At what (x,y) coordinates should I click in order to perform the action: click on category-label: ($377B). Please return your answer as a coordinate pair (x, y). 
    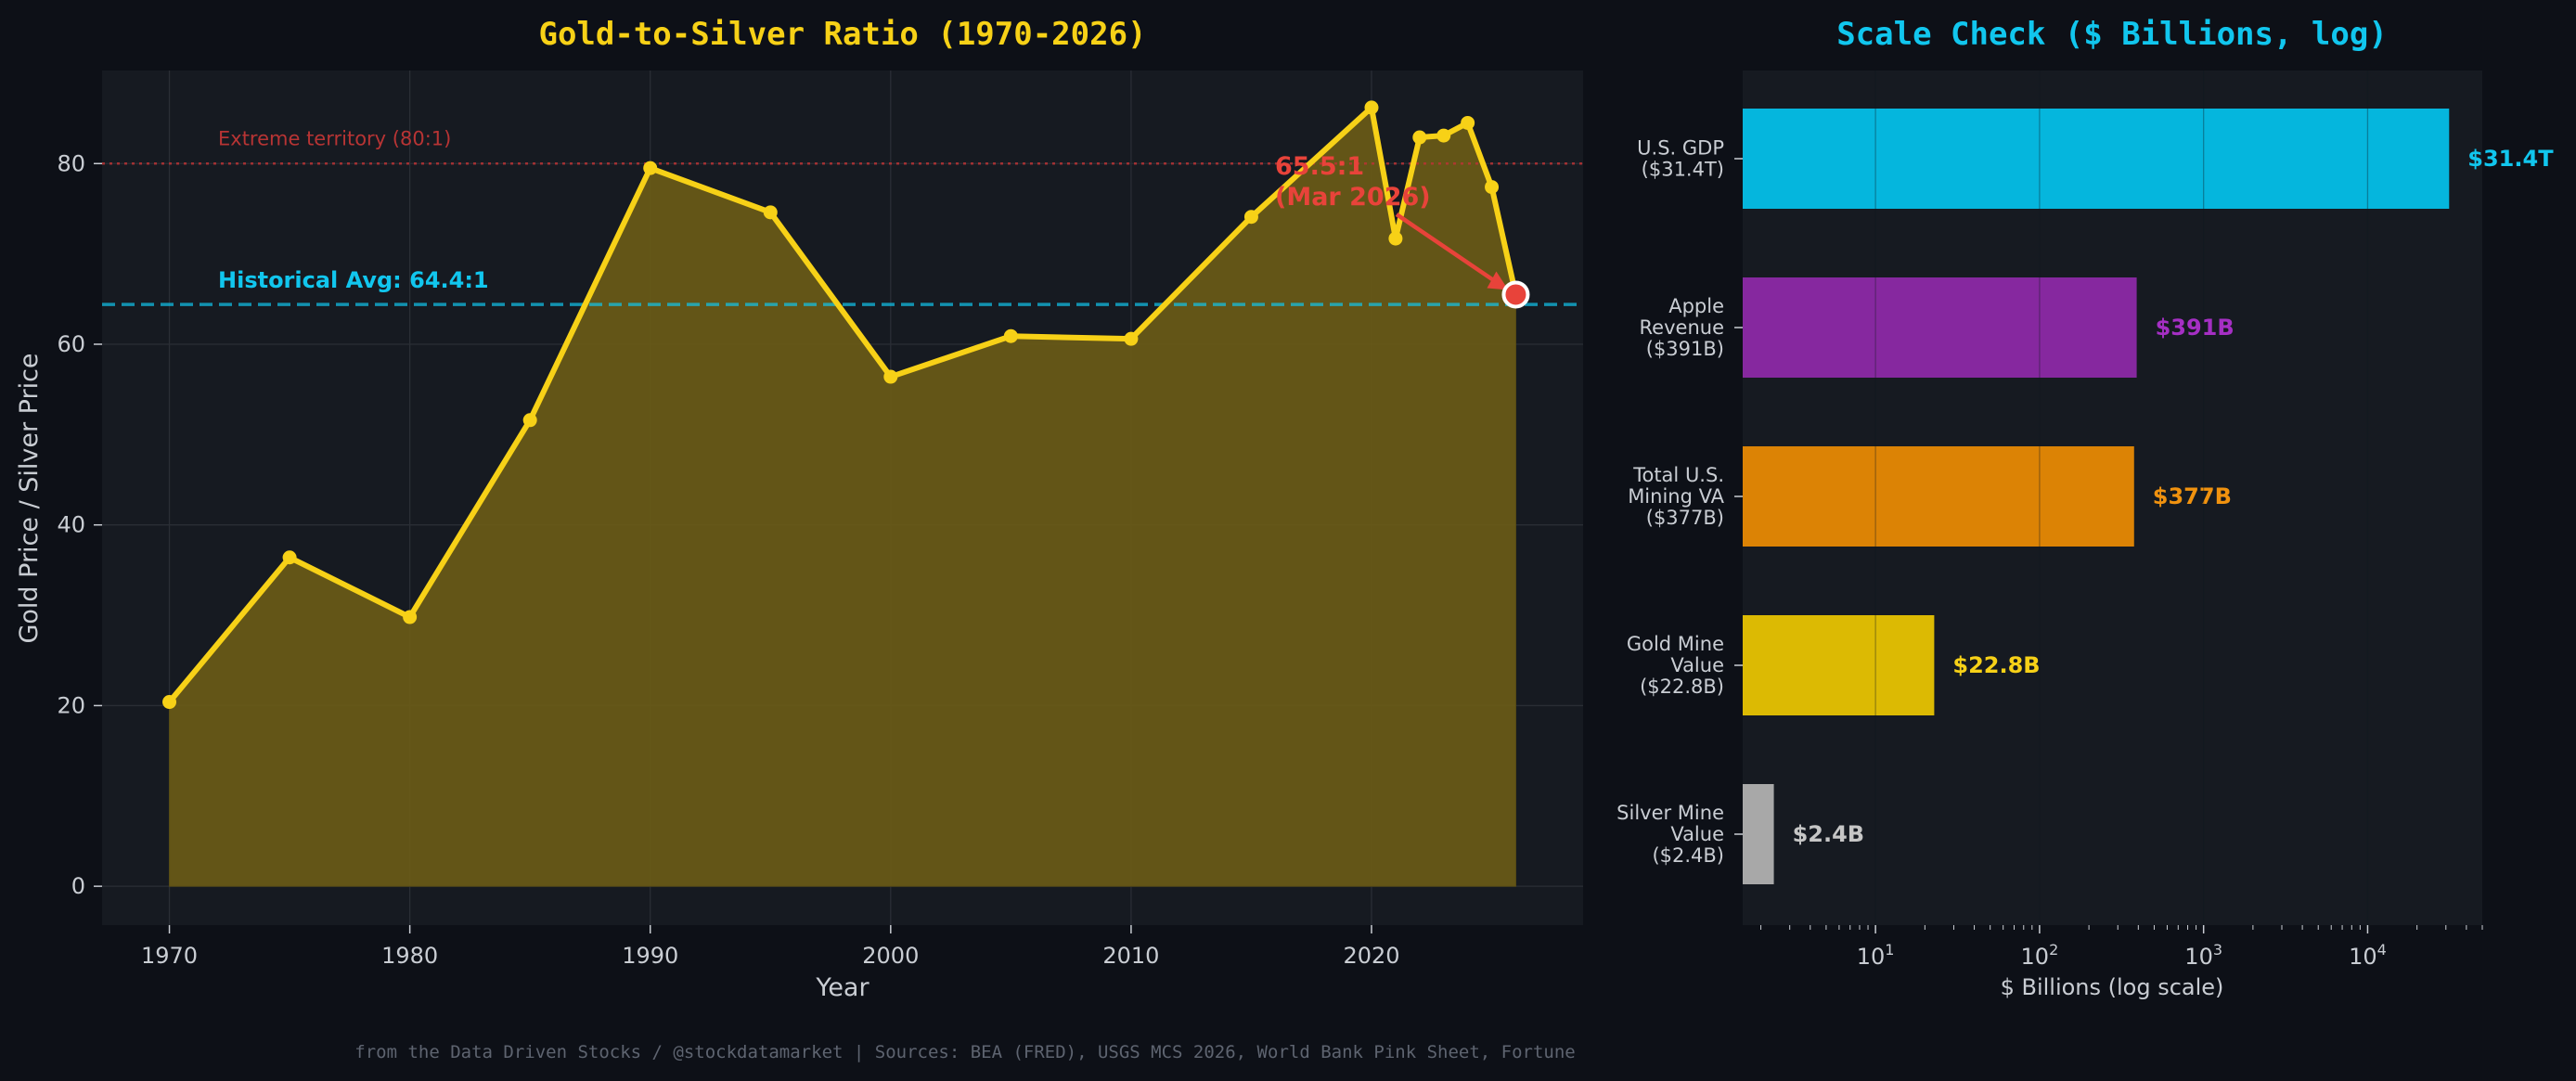
    Looking at the image, I should click on (1685, 518).